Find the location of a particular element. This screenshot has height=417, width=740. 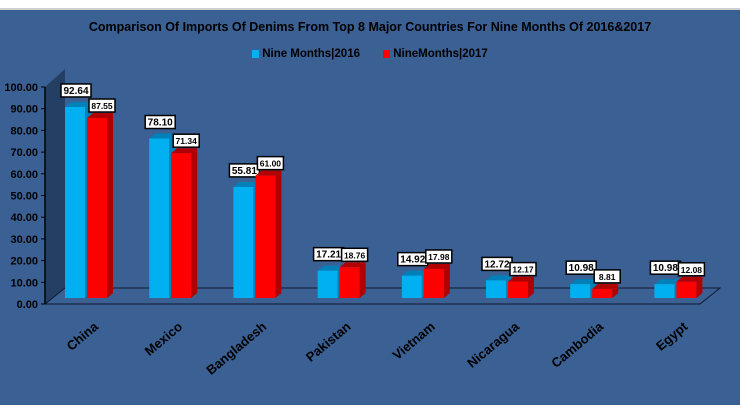

bar-egypt-2017 is located at coordinates (686, 289).